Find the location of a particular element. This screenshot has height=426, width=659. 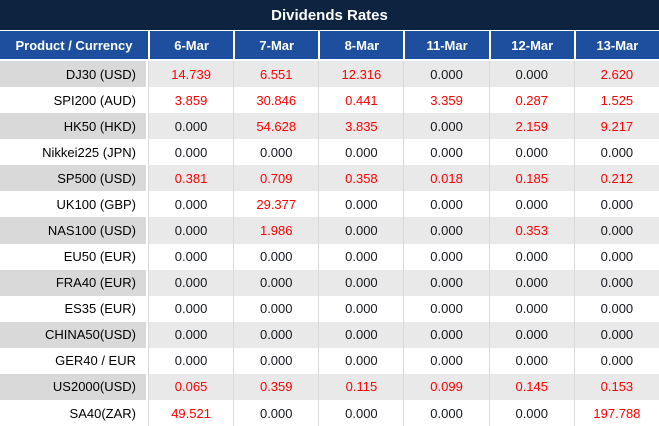

value-cell: 0.065 is located at coordinates (191, 387).